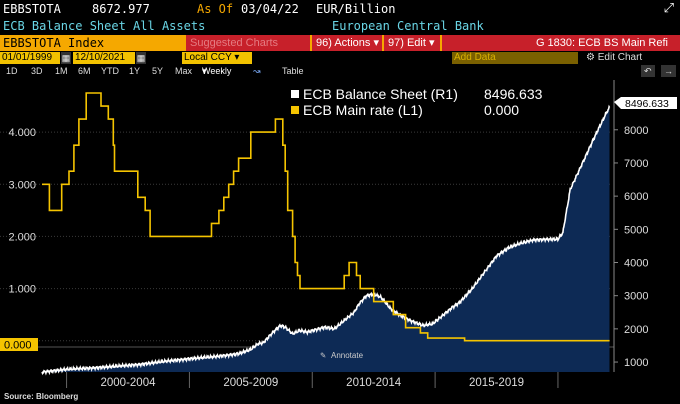 This screenshot has height=404, width=680. What do you see at coordinates (590, 57) in the screenshot?
I see `gear-icon: ⚙` at bounding box center [590, 57].